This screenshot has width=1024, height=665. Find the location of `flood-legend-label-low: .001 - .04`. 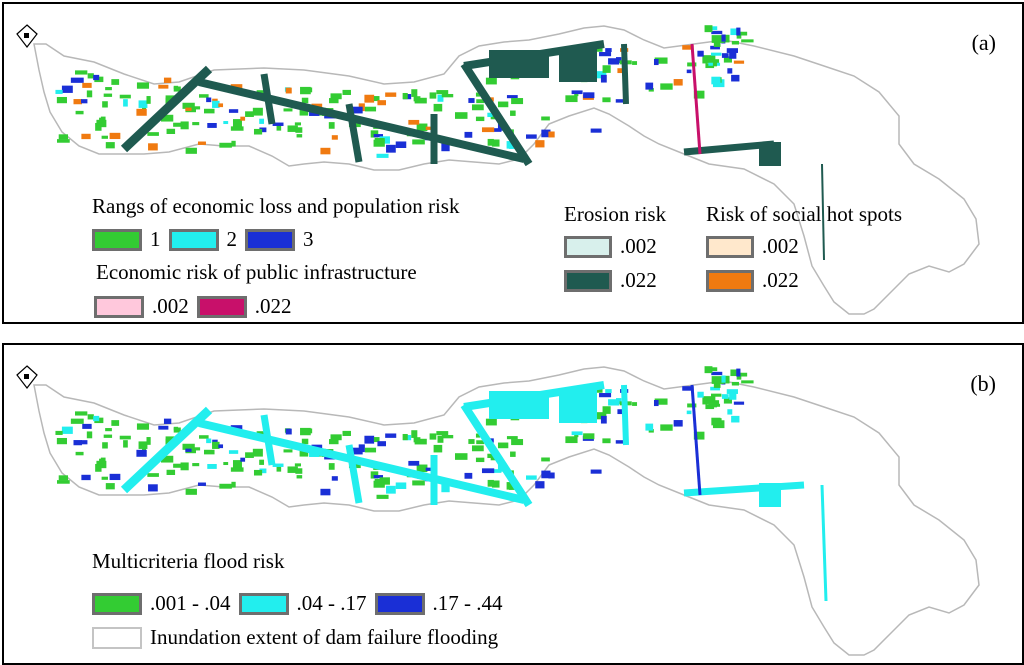

flood-legend-label-low: .001 - .04 is located at coordinates (190, 603).